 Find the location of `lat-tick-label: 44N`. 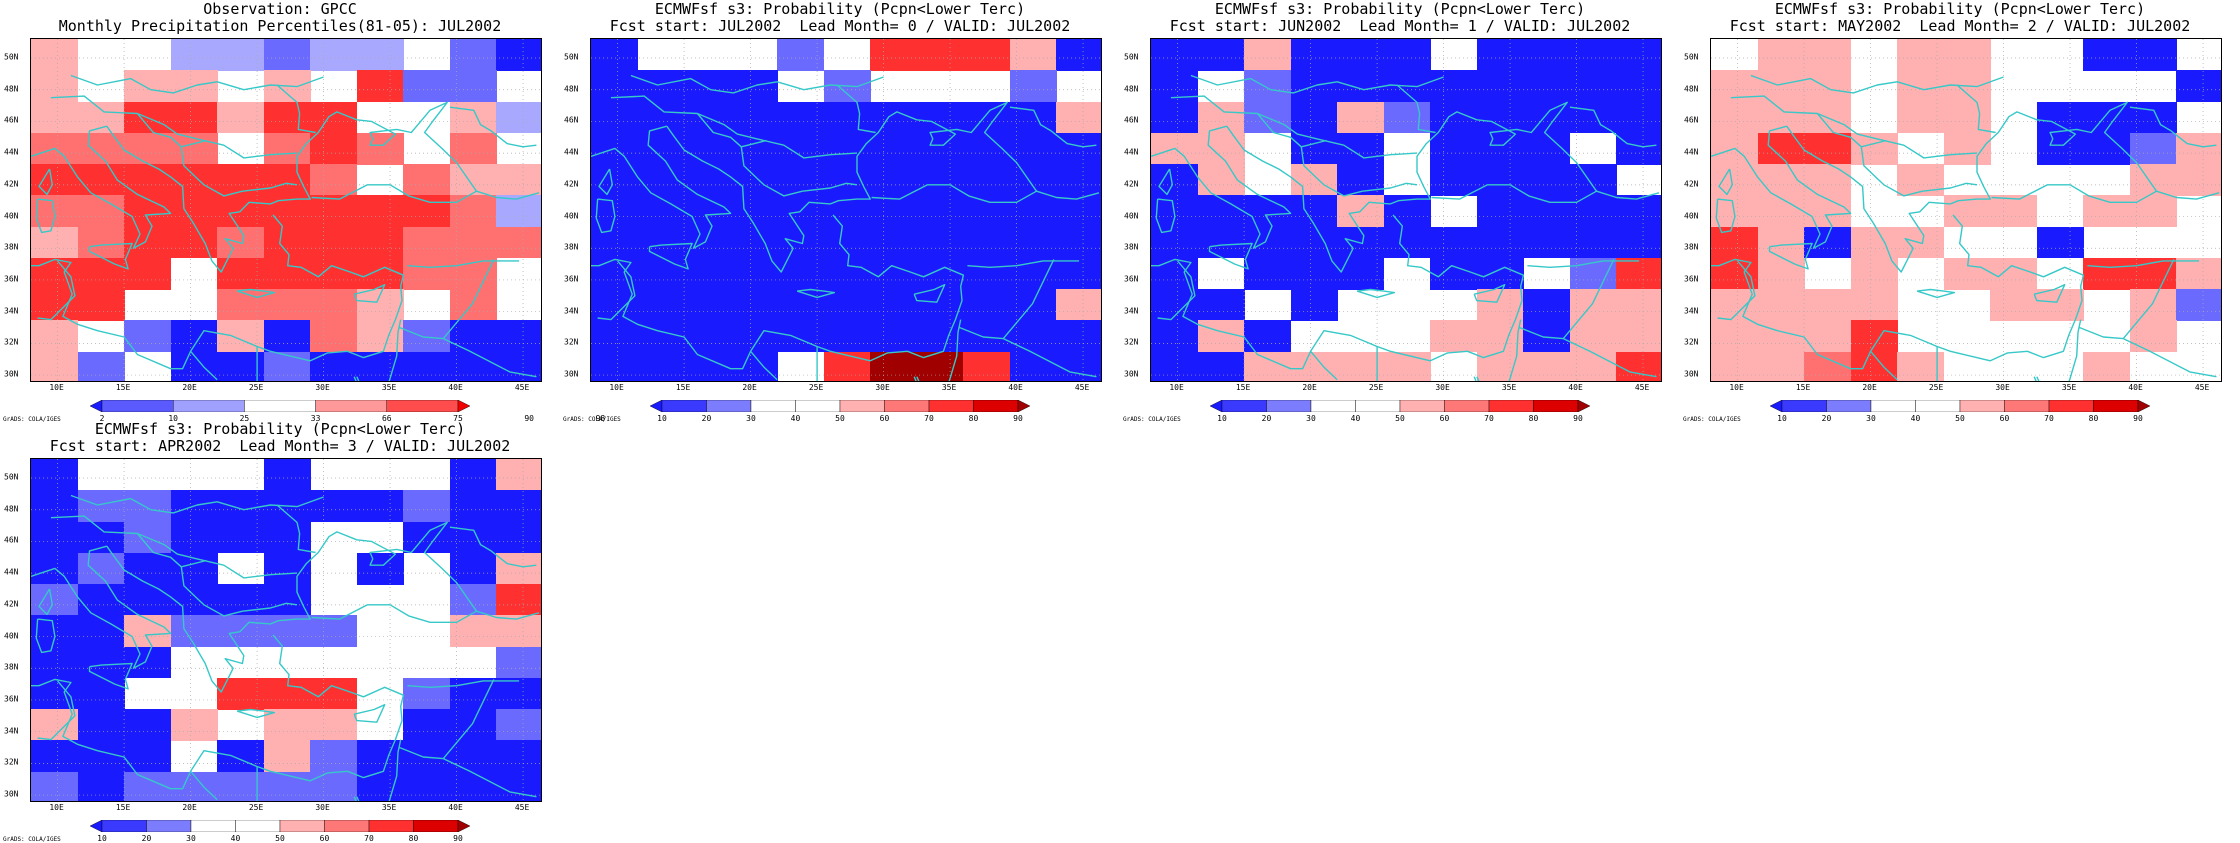

lat-tick-label: 44N is located at coordinates (11, 572).